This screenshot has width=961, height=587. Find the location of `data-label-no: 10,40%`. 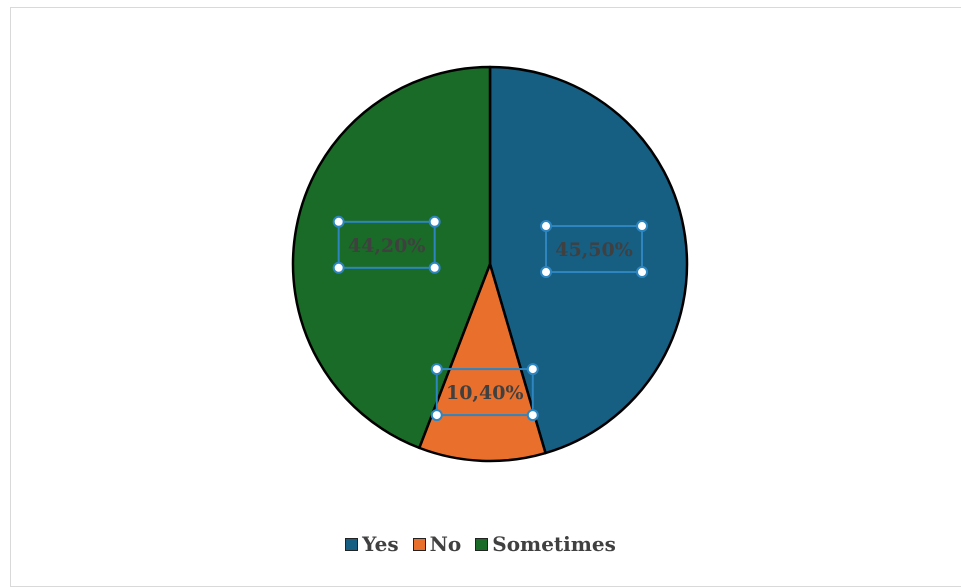

data-label-no: 10,40% is located at coordinates (484, 392).